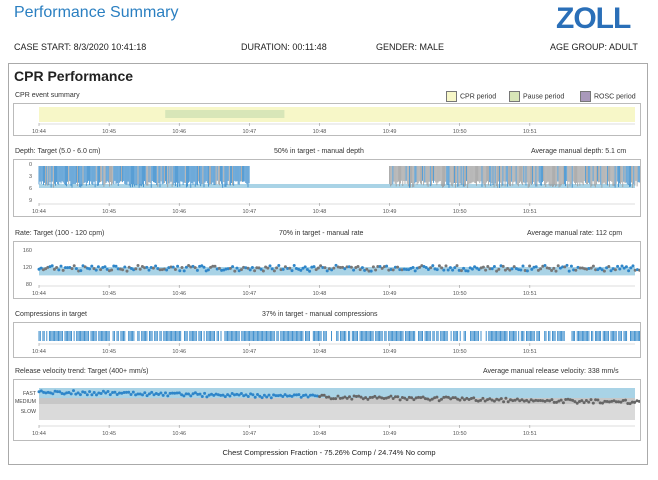 This screenshot has width=658, height=480. Describe the element at coordinates (30, 177) in the screenshot. I see `y-tick-label: 3` at that location.